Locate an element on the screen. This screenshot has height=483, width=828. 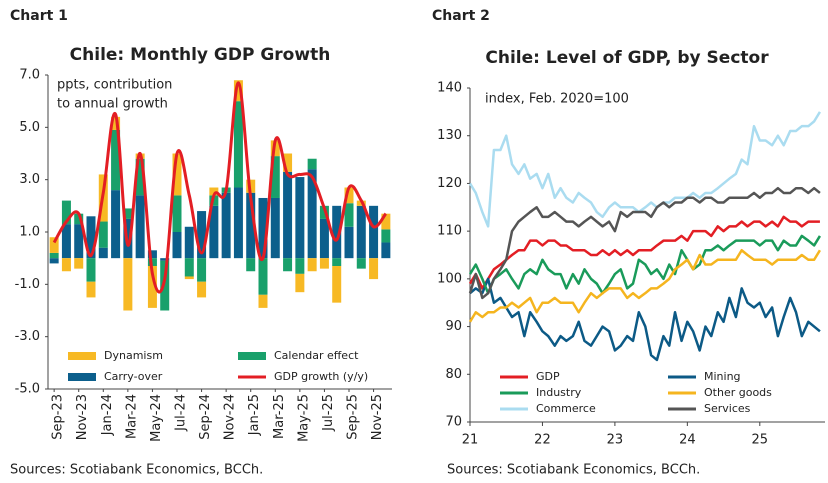
legend-label: Other goods is located at coordinates (738, 392).